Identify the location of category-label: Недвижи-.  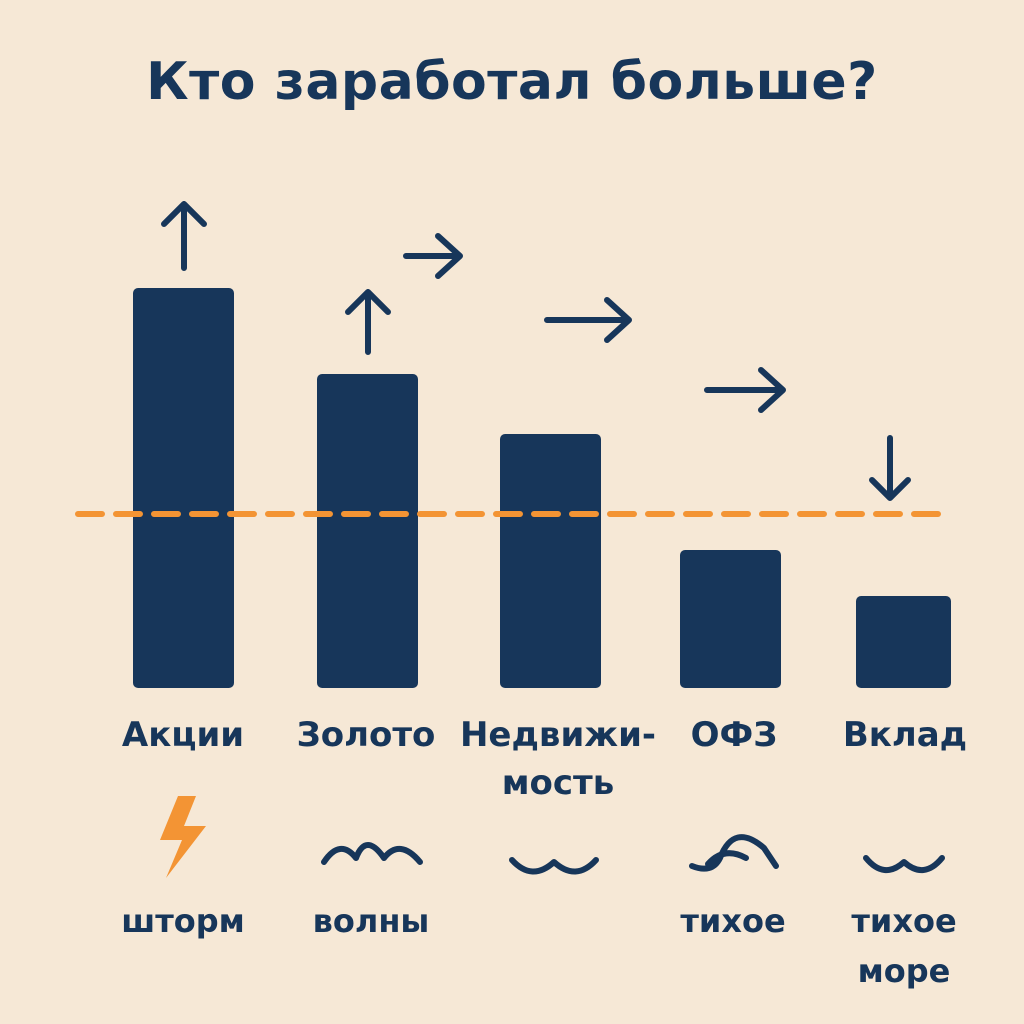
(558, 735).